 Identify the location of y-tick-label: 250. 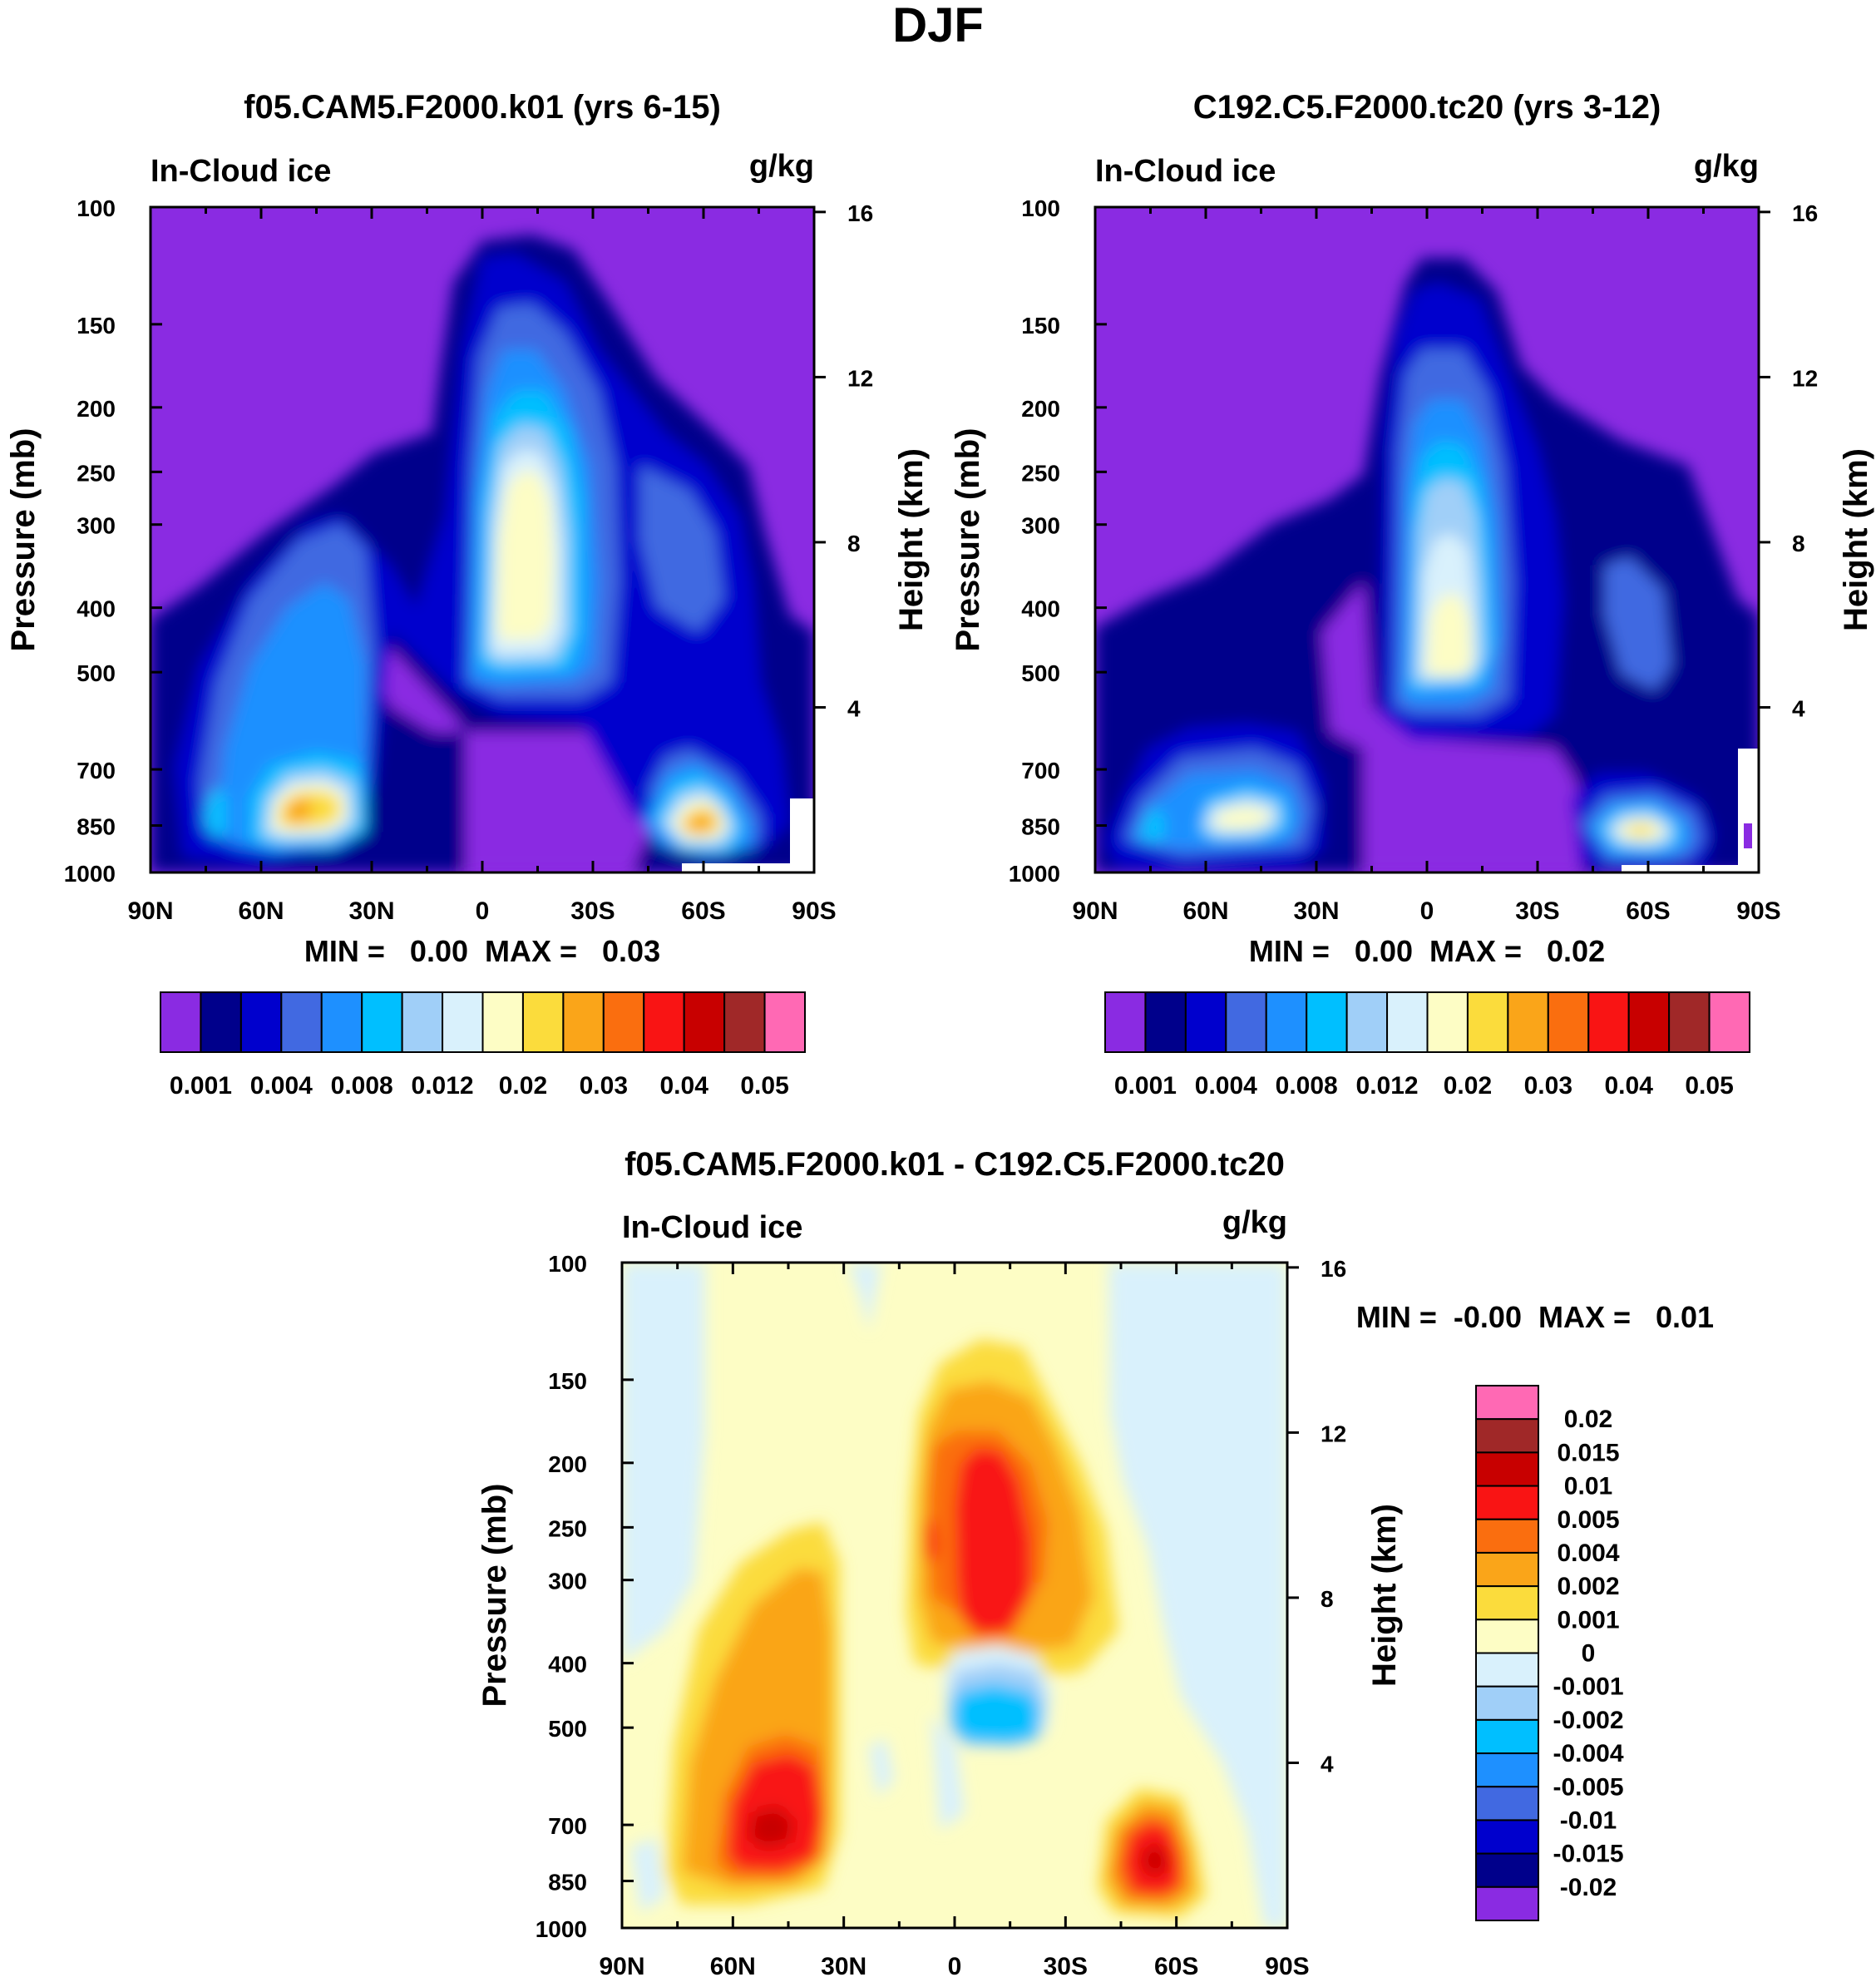
(1041, 473).